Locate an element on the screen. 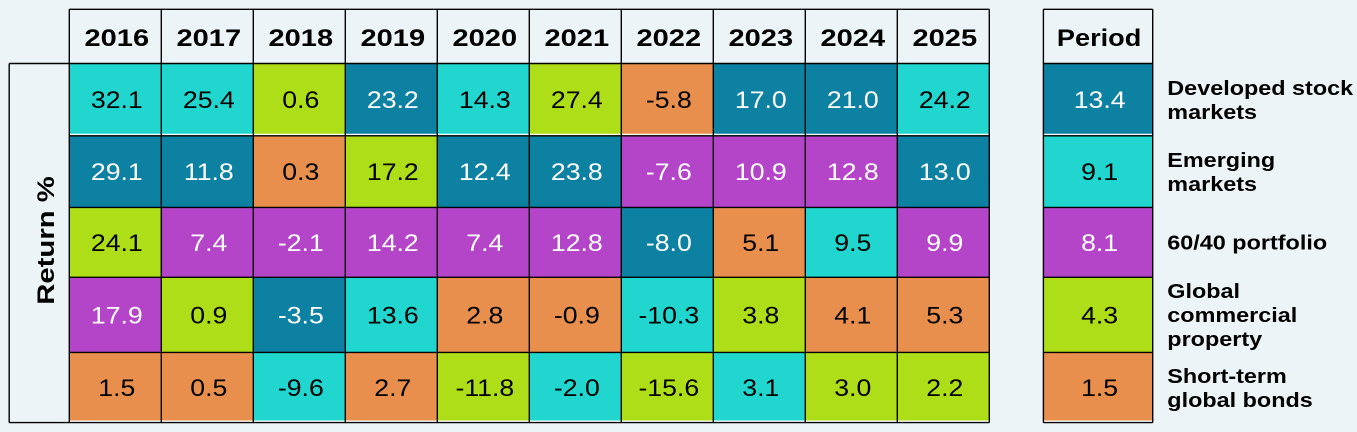 The height and width of the screenshot is (432, 1357). svg-text: 29.1 is located at coordinates (117, 172).